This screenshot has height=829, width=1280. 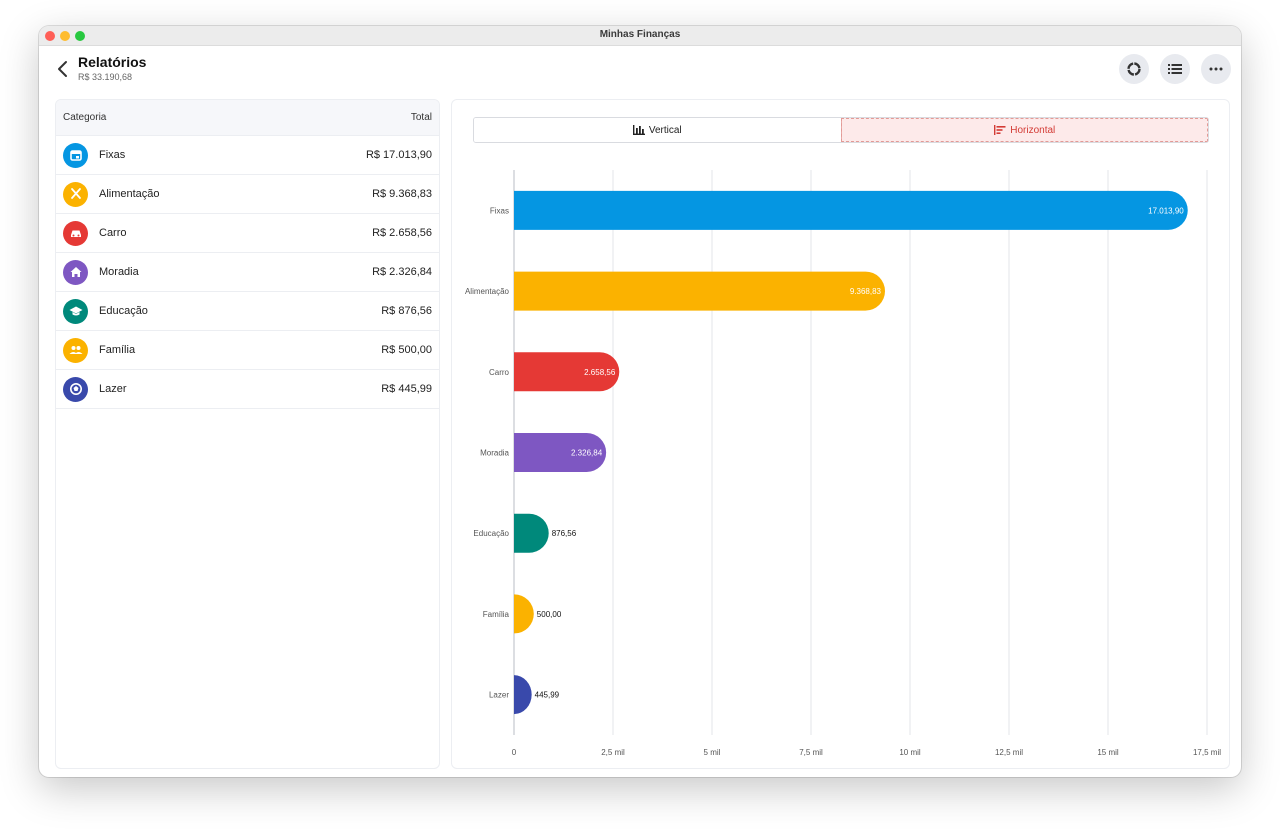 I want to click on table-row: Alimentação R$ 9.368,83, so click(x=247, y=194).